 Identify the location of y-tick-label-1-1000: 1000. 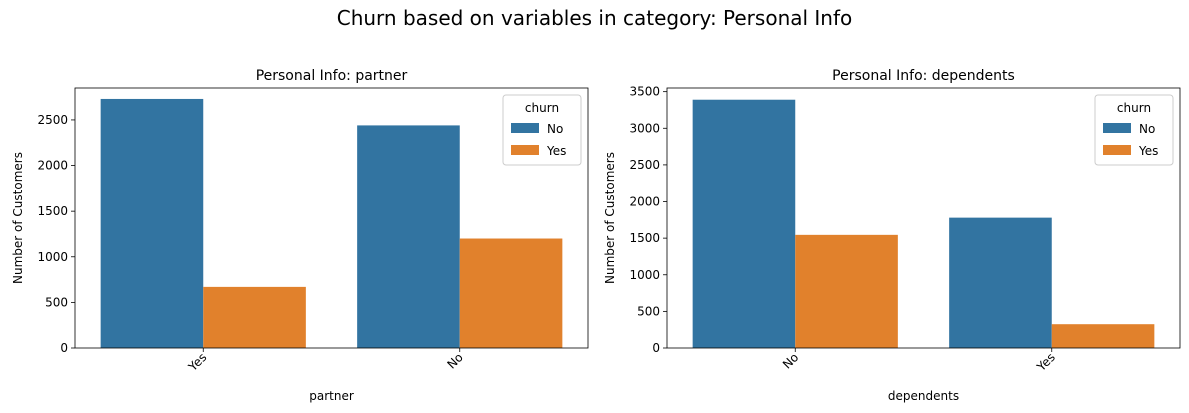
(644, 275).